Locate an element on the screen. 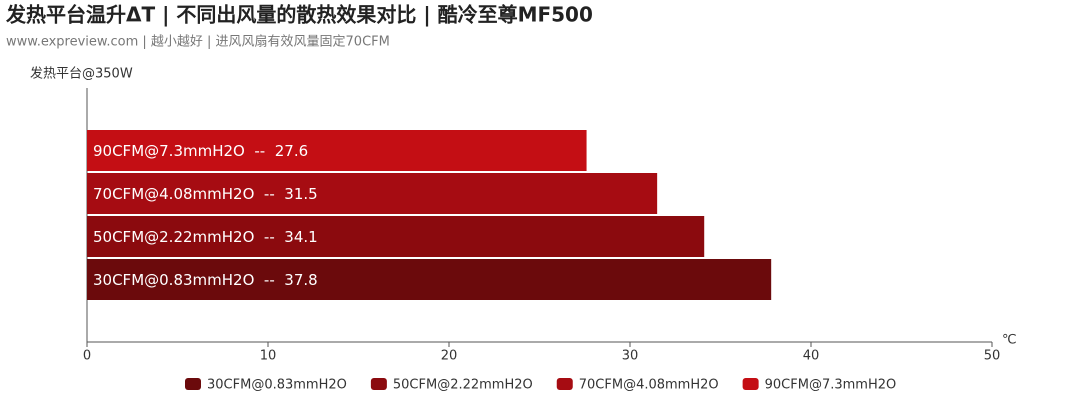 The image size is (1080, 417). x-axis-label: ℃ is located at coordinates (1009, 340).